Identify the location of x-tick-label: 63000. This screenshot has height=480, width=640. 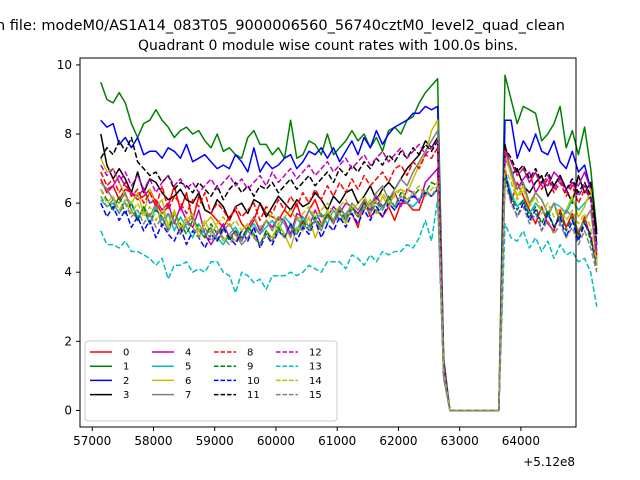
(460, 441).